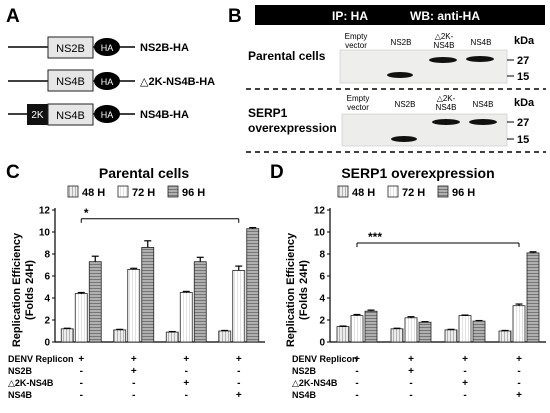 The height and width of the screenshot is (413, 550). I want to click on legend-label: 72 H, so click(413, 193).